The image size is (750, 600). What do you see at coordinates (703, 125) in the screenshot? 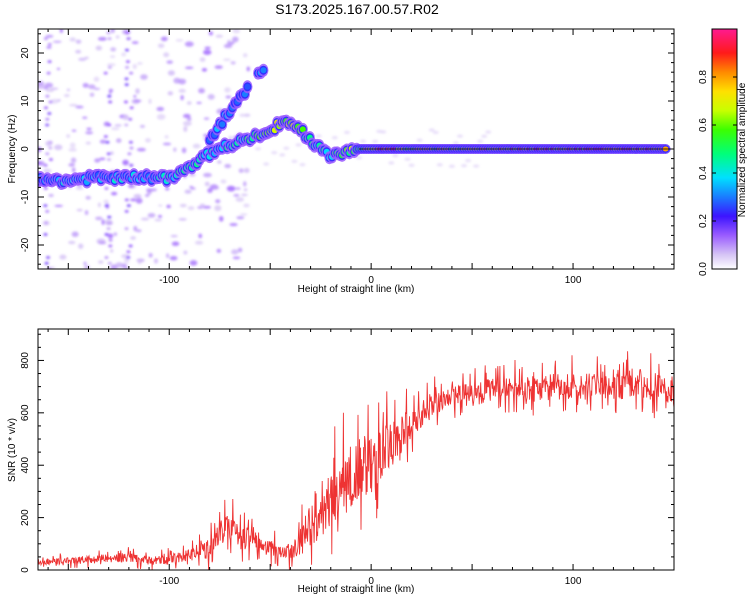
I see `colorbar-tick-label: 0.6` at bounding box center [703, 125].